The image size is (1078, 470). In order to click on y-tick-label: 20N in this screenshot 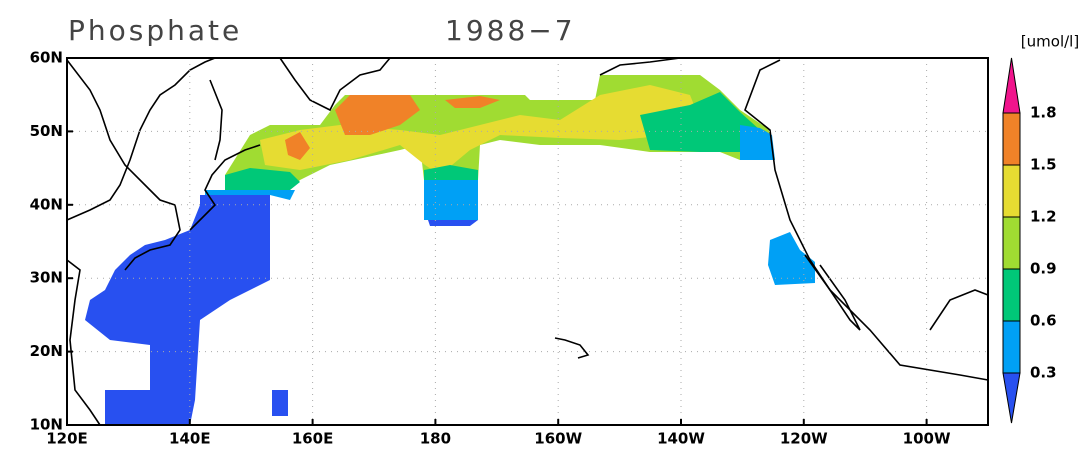, I will do `click(46, 351)`.